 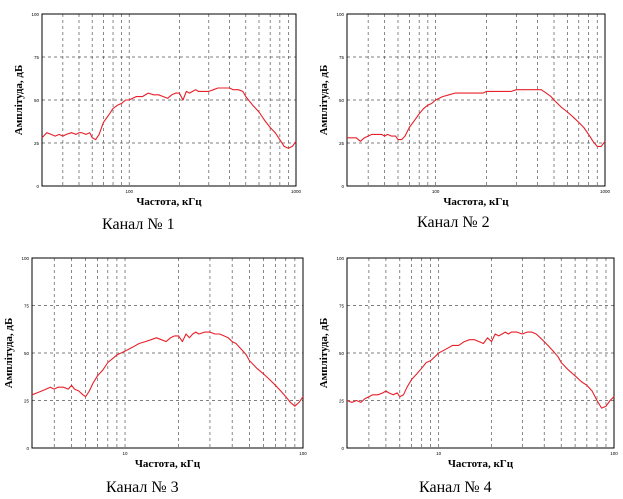 What do you see at coordinates (142, 487) in the screenshot?
I see `panel-caption-3: Канал № 3` at bounding box center [142, 487].